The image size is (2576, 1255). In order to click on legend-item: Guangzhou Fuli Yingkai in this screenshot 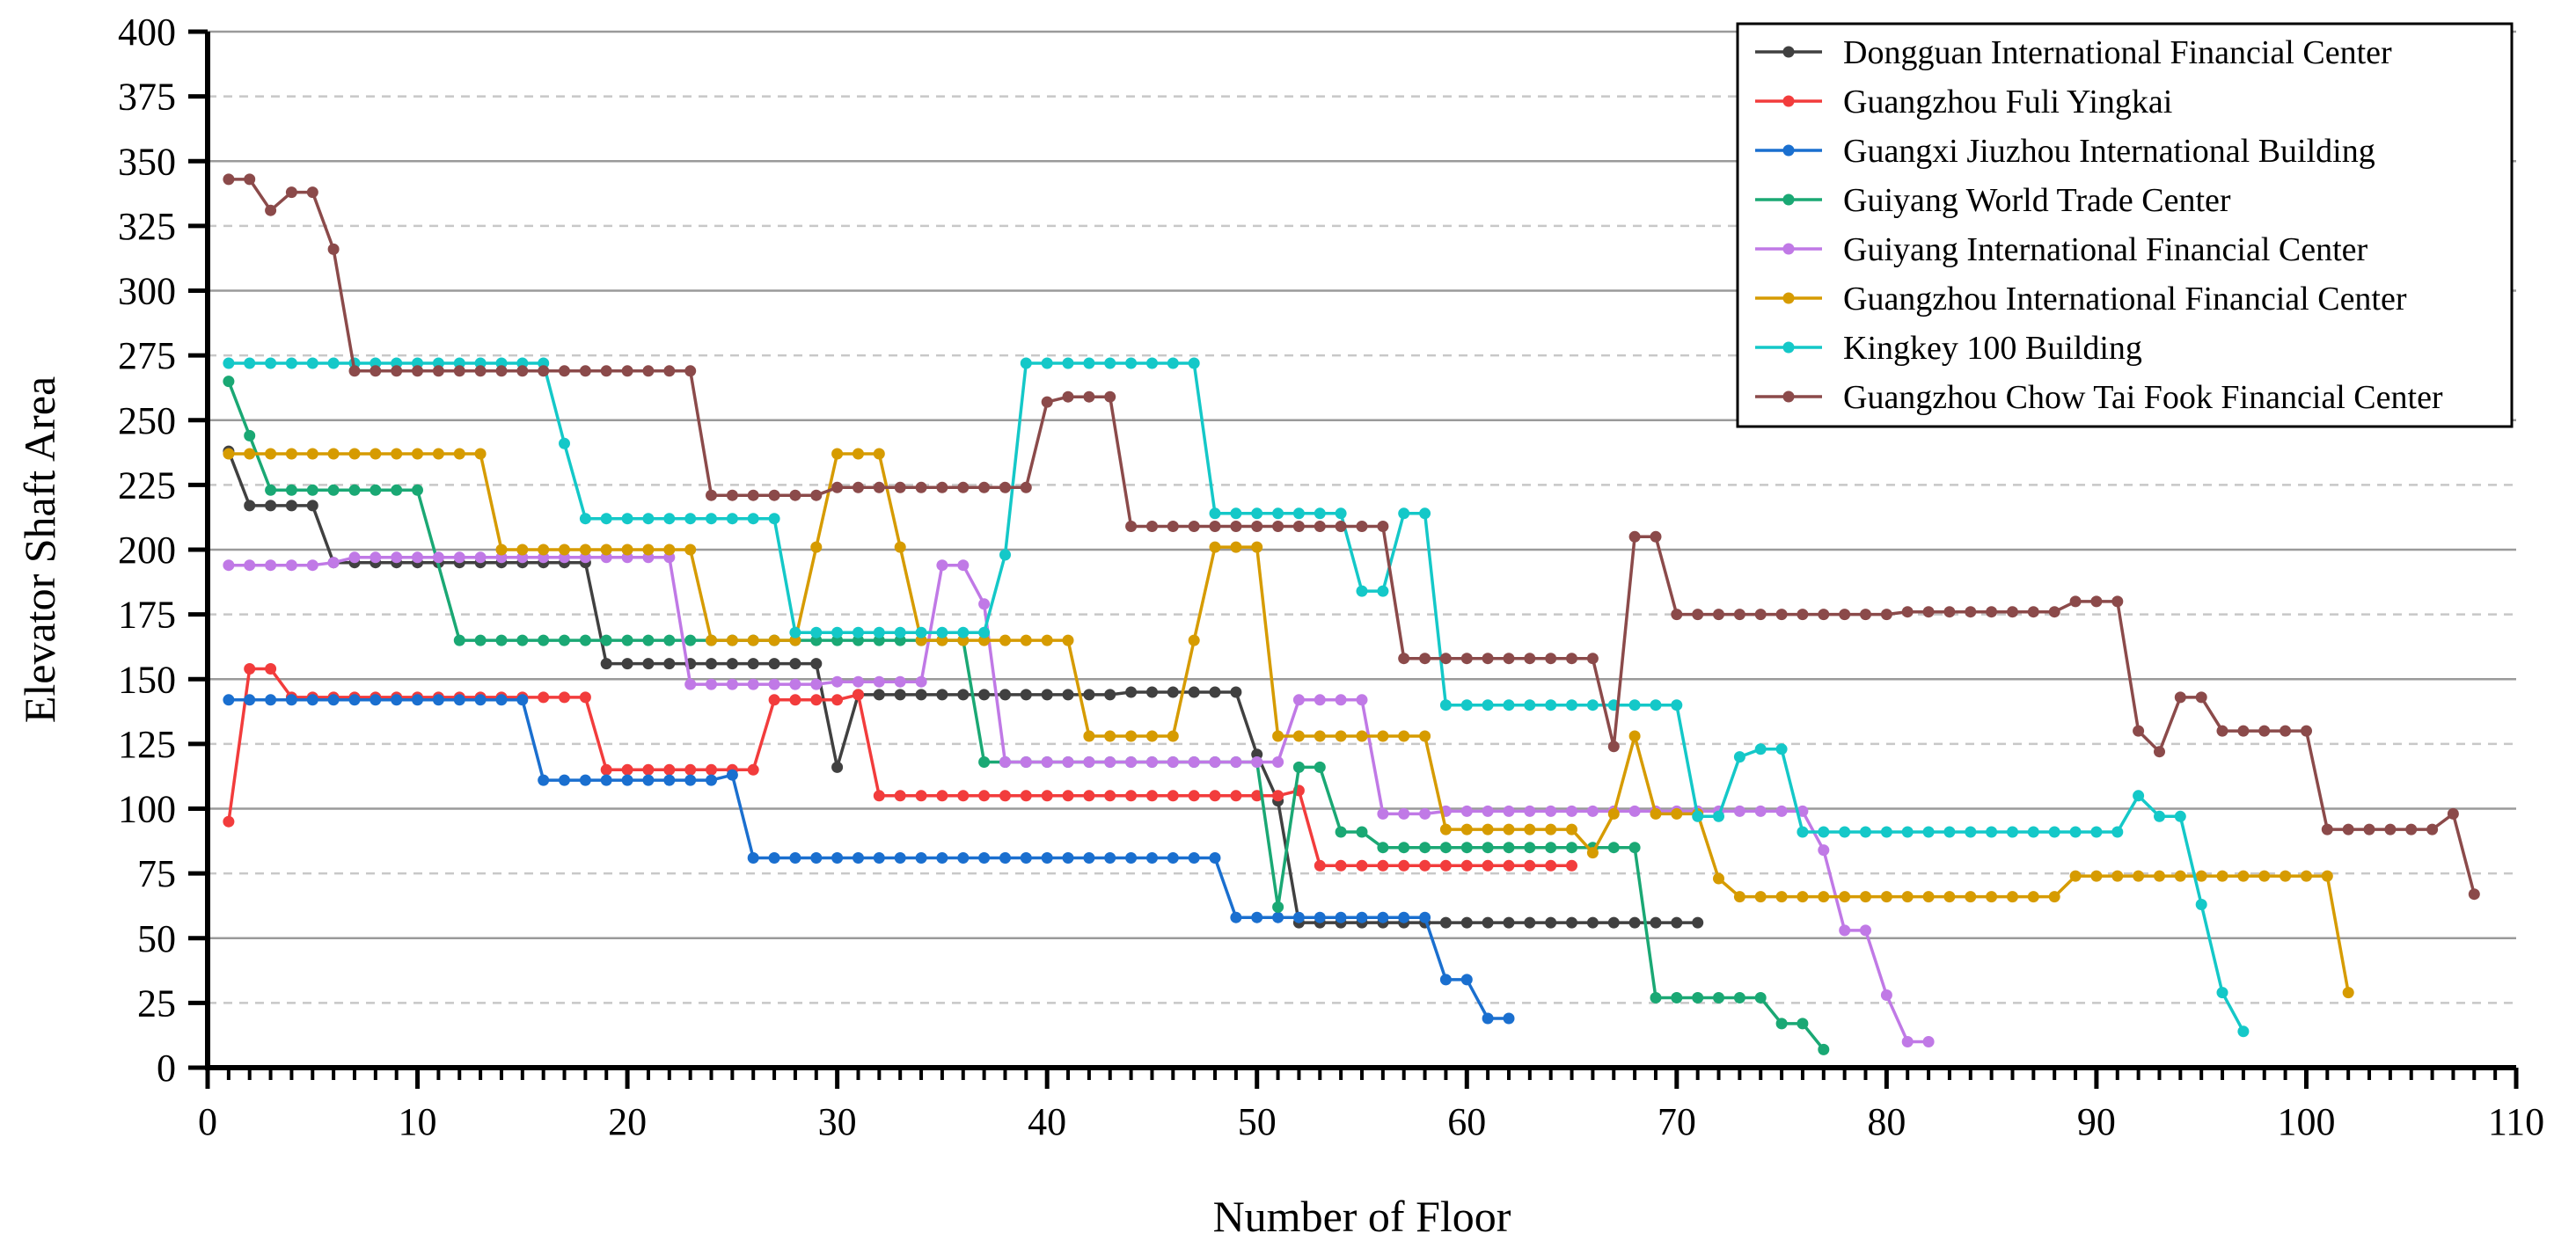, I will do `click(1963, 102)`.